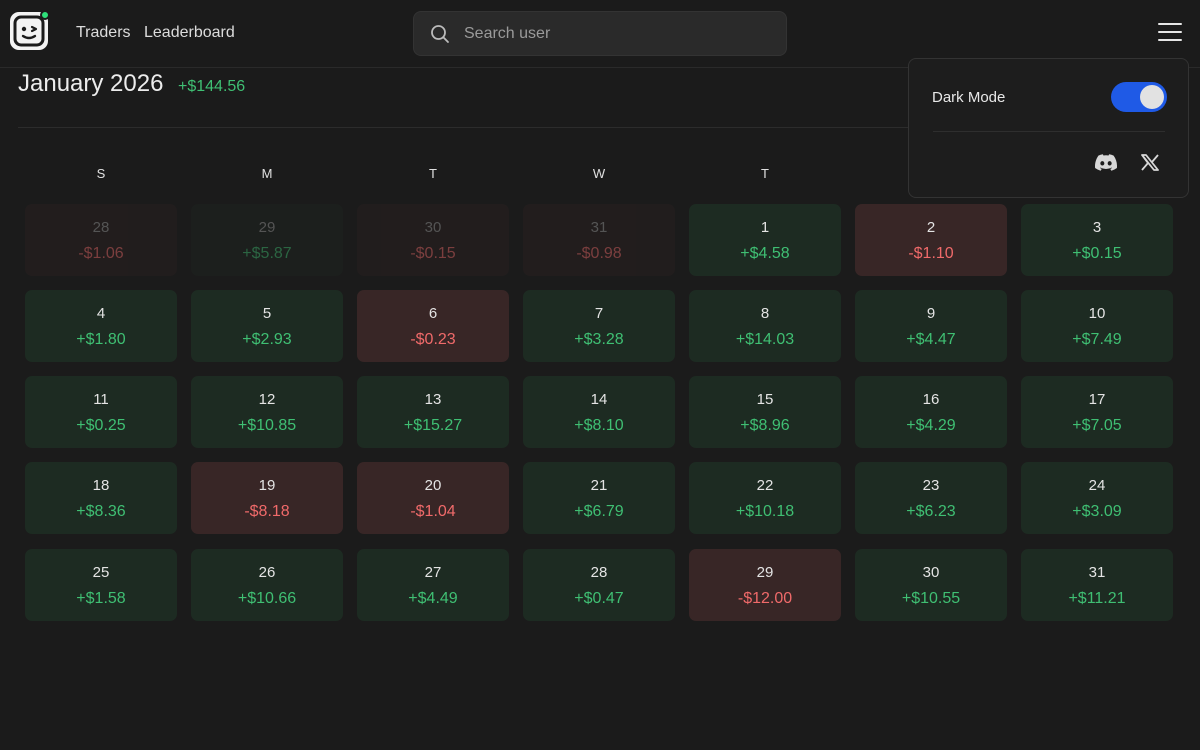  I want to click on day-cell: 18 +$8.36, so click(101, 498).